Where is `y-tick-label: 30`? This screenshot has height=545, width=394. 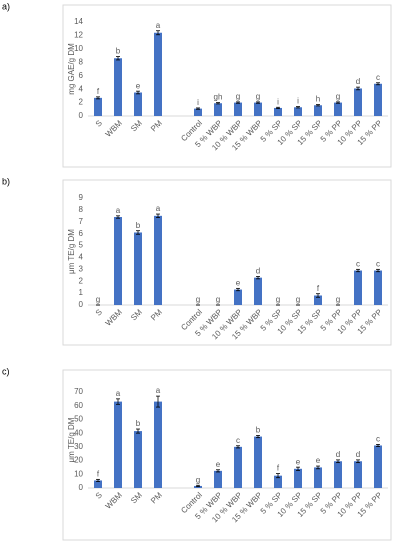
y-tick-label: 30 is located at coordinates (78, 446).